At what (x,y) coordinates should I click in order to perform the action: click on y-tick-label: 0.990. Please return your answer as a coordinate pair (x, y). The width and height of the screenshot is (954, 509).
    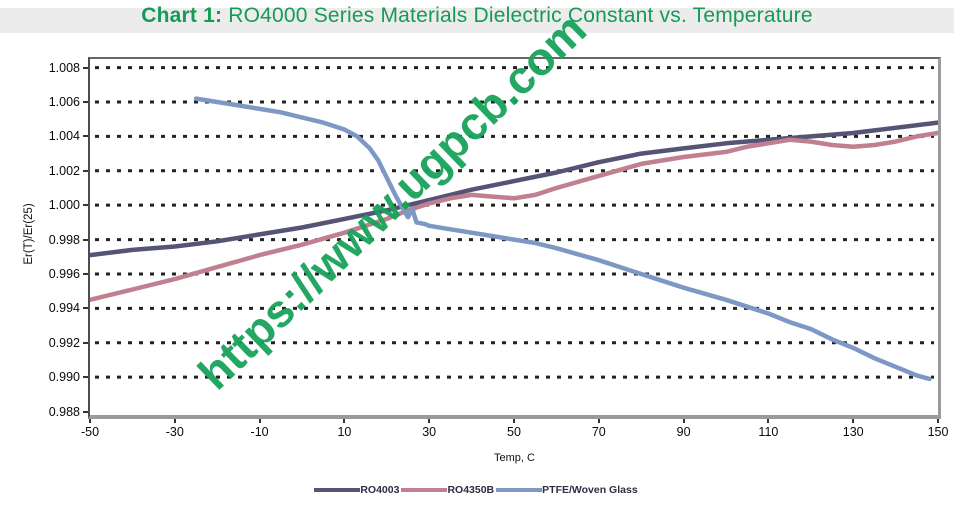
    Looking at the image, I should click on (64, 377).